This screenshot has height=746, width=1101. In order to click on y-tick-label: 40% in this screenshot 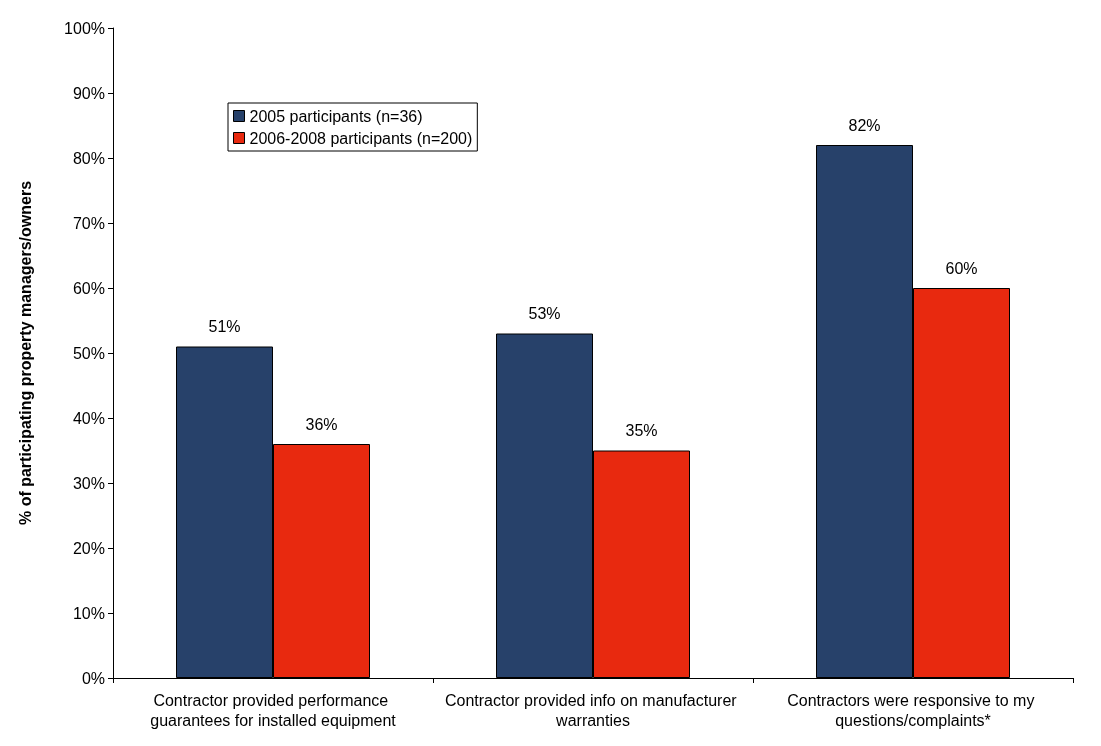, I will do `click(88, 418)`.